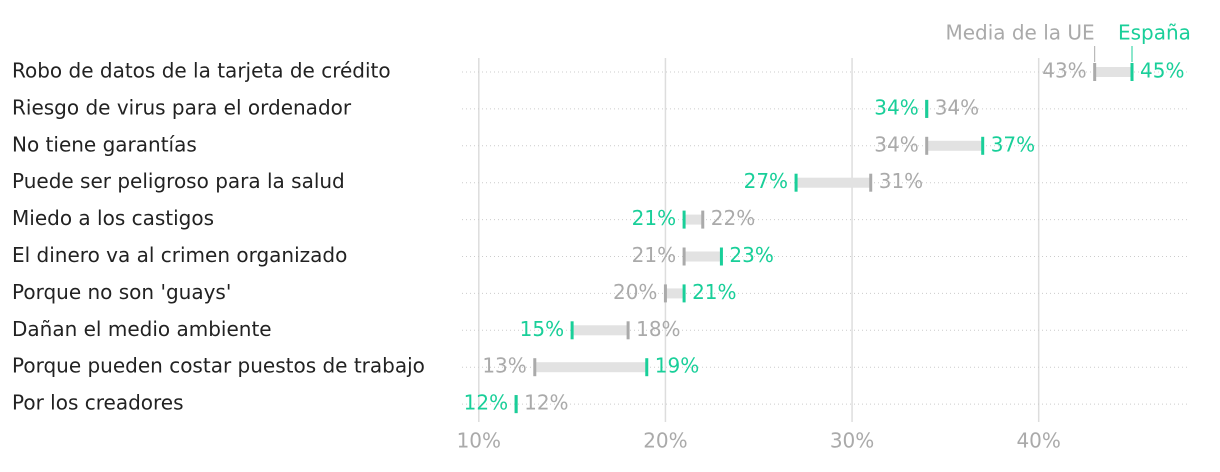 This screenshot has width=1220, height=472. I want to click on category-label: Porque no son 'guays', so click(121, 292).